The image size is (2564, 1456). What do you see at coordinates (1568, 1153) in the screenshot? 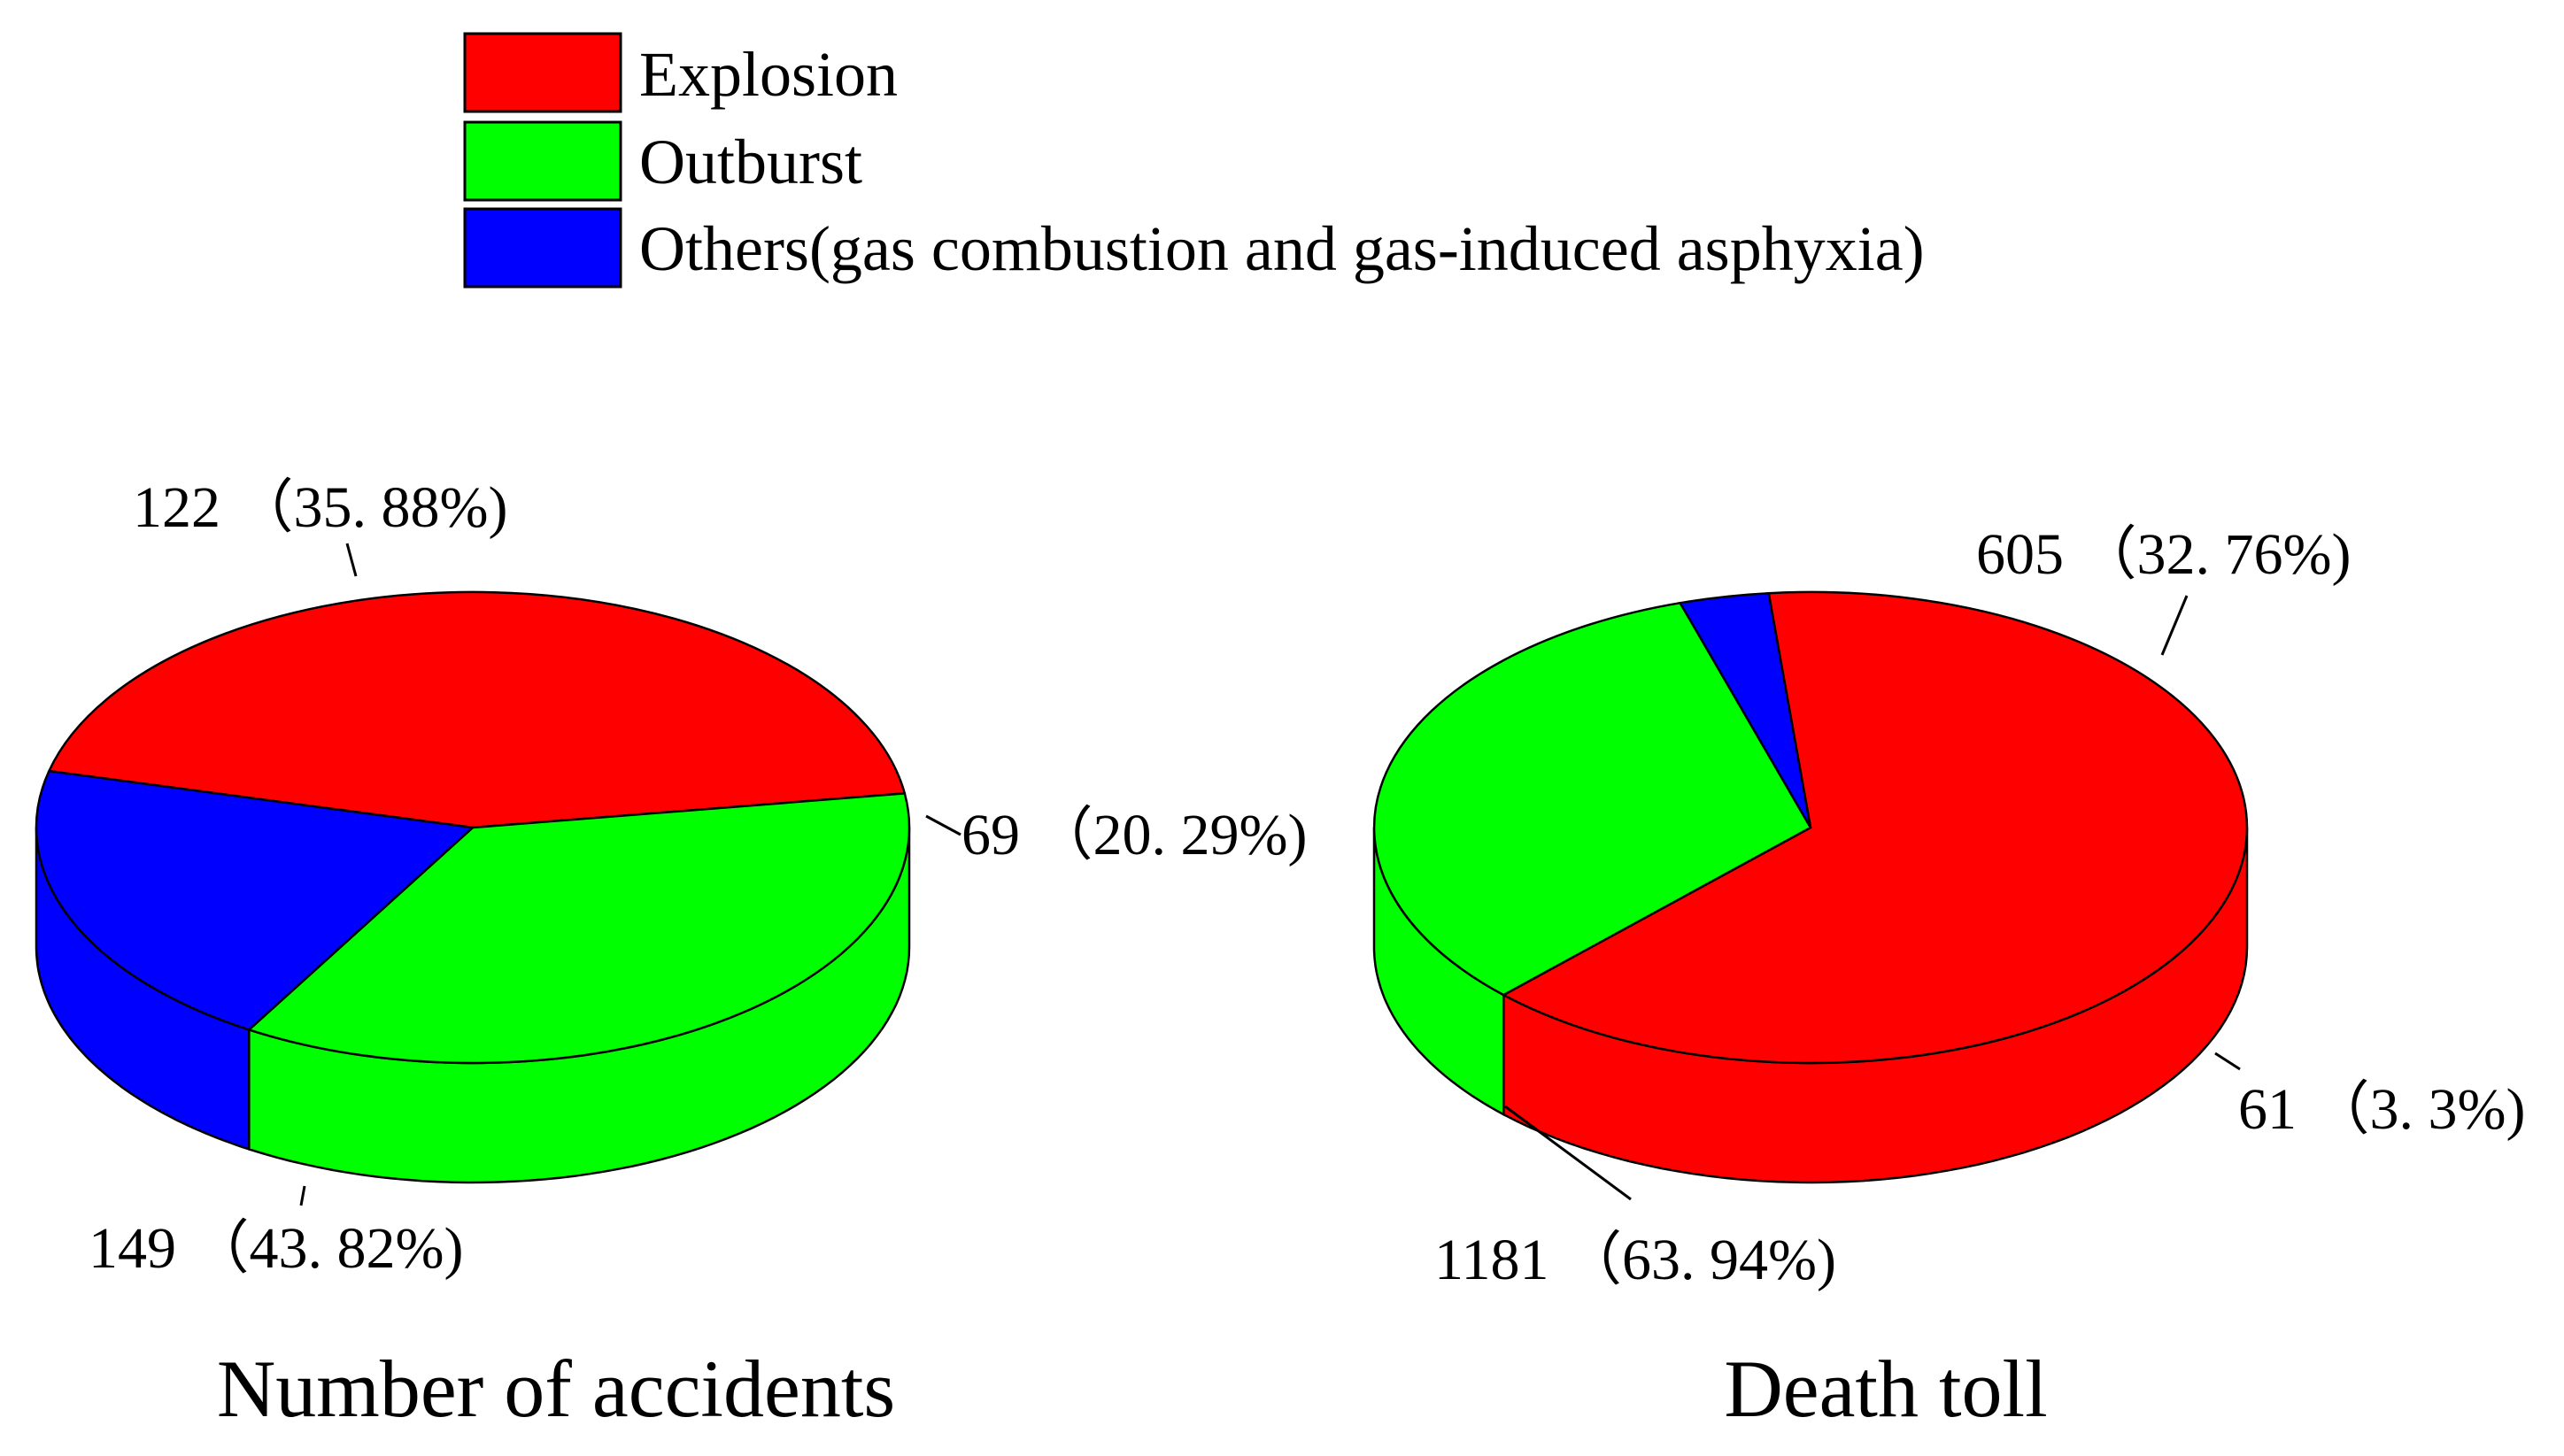
I see `leader-line-death-explosion` at bounding box center [1568, 1153].